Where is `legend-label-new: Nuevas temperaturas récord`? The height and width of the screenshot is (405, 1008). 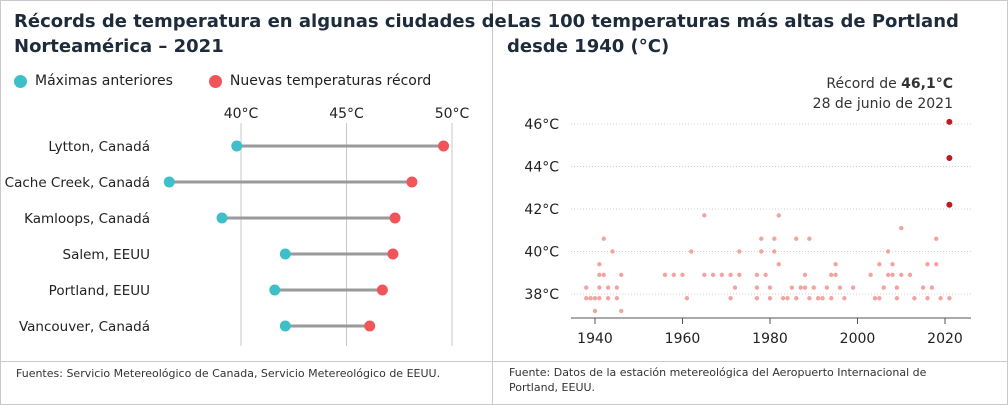 legend-label-new: Nuevas temperaturas récord is located at coordinates (330, 81).